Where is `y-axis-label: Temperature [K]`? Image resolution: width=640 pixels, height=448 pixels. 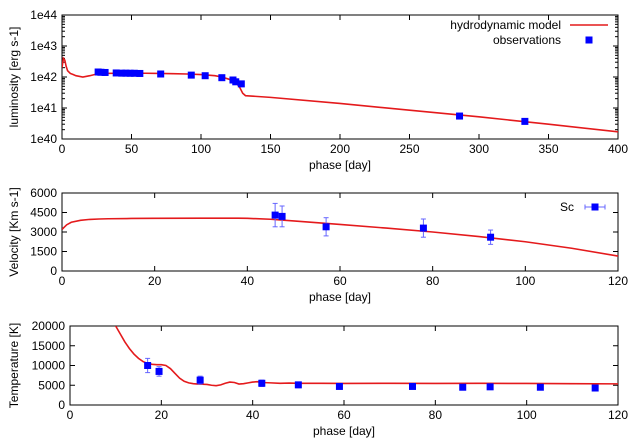
y-axis-label: Temperature [K] is located at coordinates (14, 365).